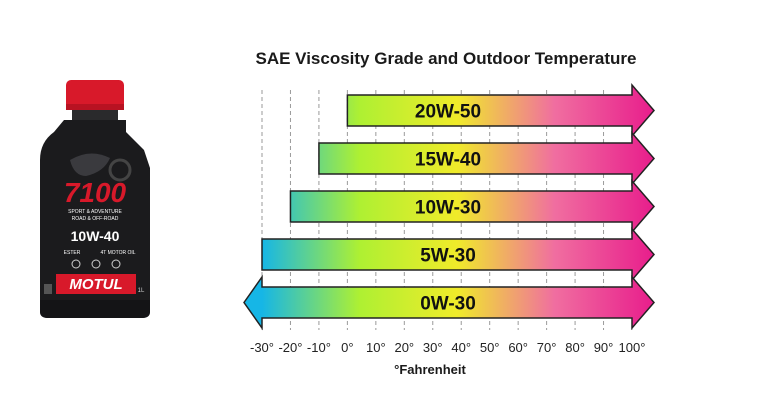  Describe the element at coordinates (72, 253) in the screenshot. I see `bottle-type: ESTER` at that location.